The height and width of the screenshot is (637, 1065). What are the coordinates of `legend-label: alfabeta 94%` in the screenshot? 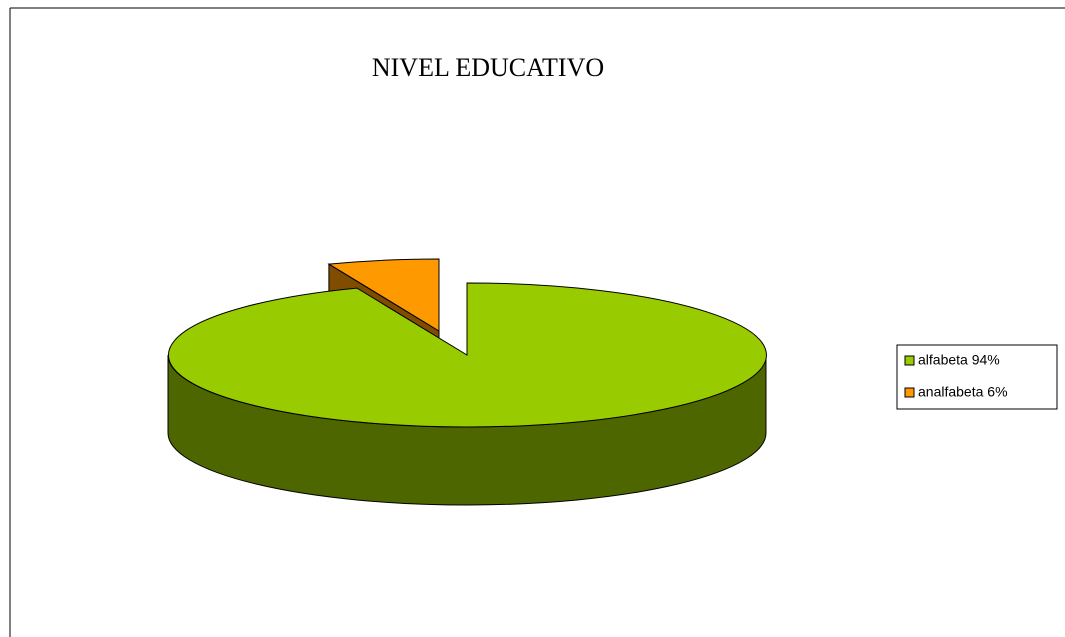 It's located at (959, 360).